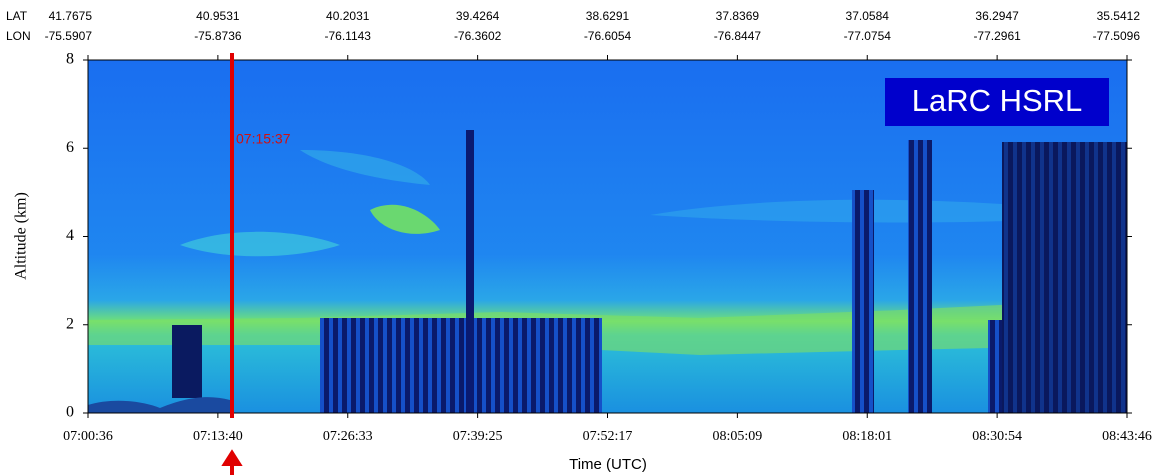 This screenshot has width=1161, height=475. Describe the element at coordinates (88, 436) in the screenshot. I see `x-tick-label: 07:00:36` at that location.